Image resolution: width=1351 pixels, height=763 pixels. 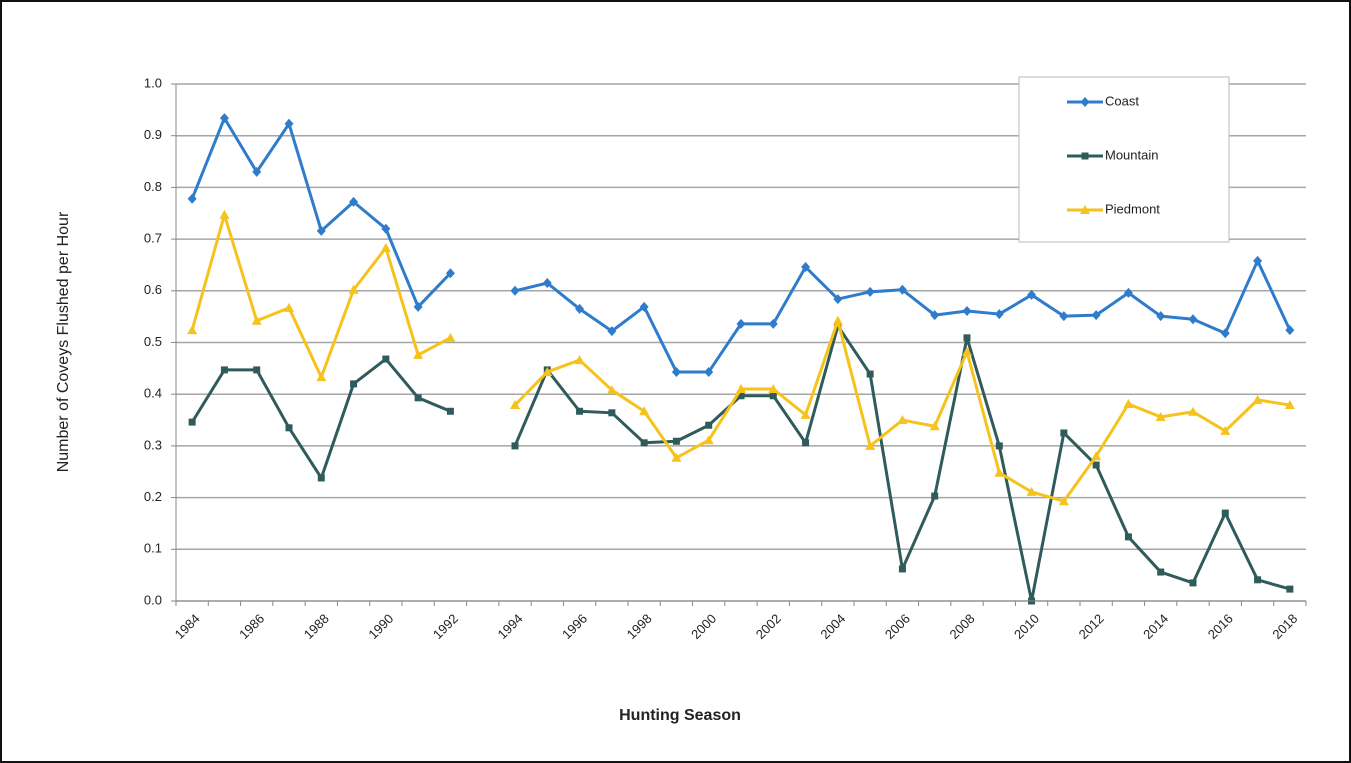 I want to click on y-tick-label: 1.0, so click(x=153, y=82).